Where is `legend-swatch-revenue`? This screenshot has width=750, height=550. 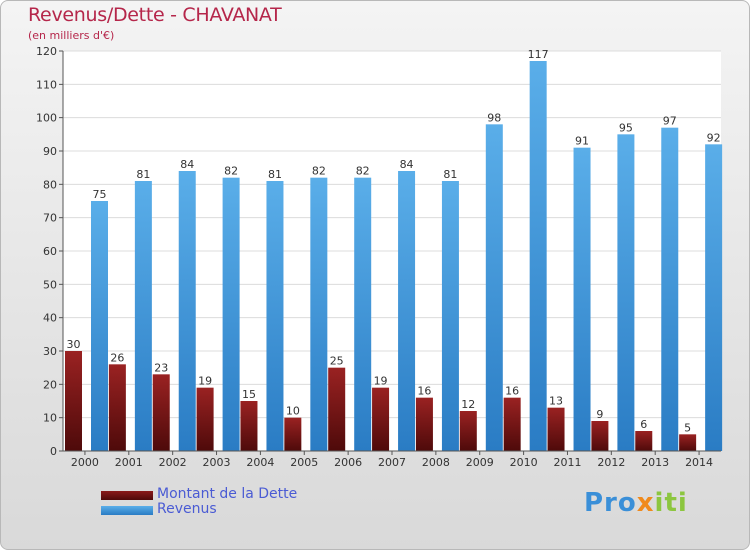 legend-swatch-revenue is located at coordinates (127, 510).